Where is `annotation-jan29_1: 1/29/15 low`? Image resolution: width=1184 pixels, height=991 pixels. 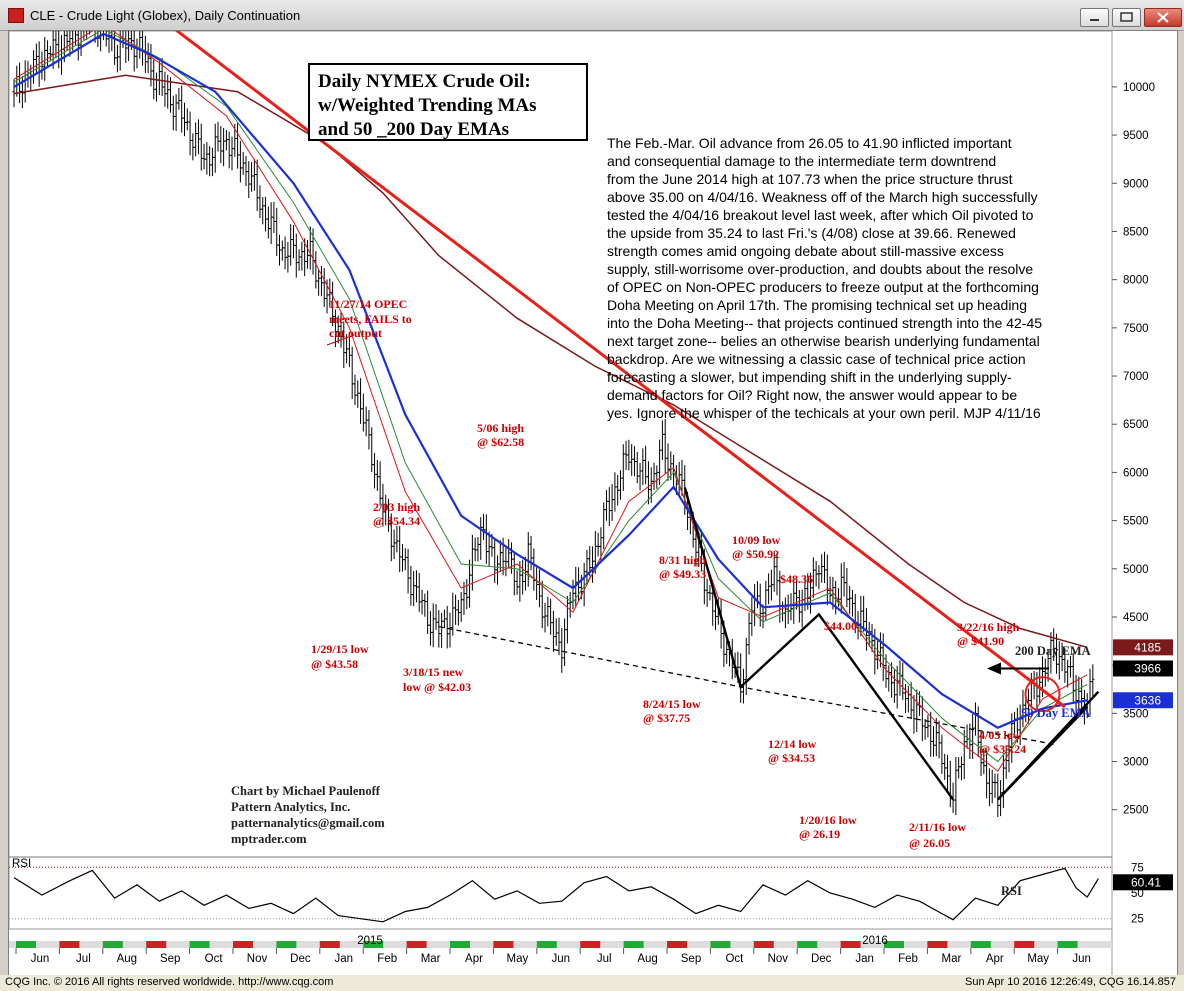 annotation-jan29_1: 1/29/15 low is located at coordinates (340, 649).